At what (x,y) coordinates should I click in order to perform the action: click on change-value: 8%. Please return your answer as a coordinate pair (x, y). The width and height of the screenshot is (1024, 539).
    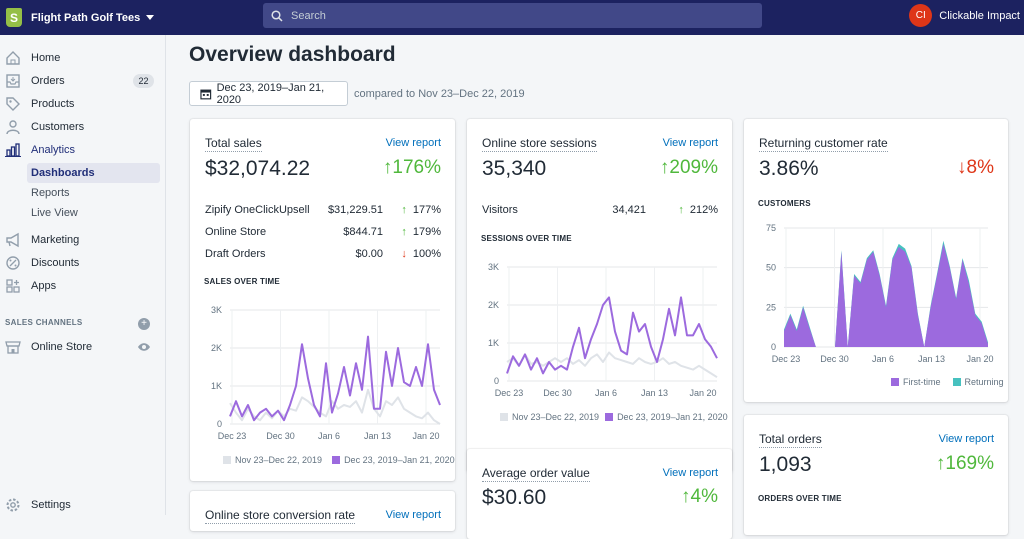
    Looking at the image, I should click on (980, 167).